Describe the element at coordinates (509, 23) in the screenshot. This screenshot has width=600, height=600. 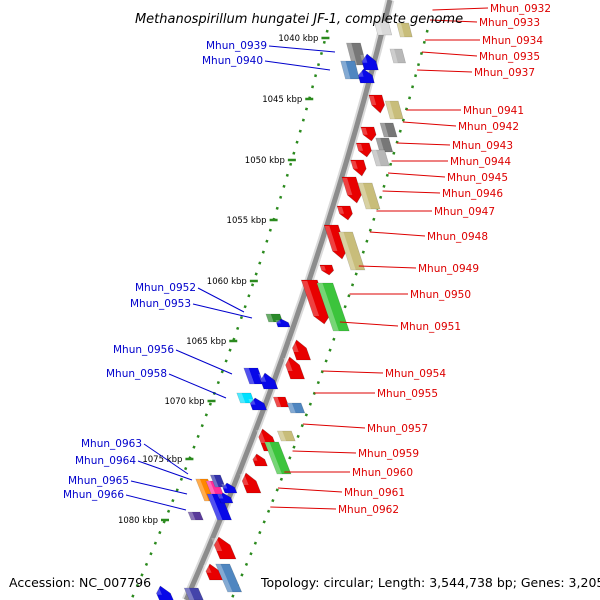
I see `right-gene-label: Mhun_0933` at that location.